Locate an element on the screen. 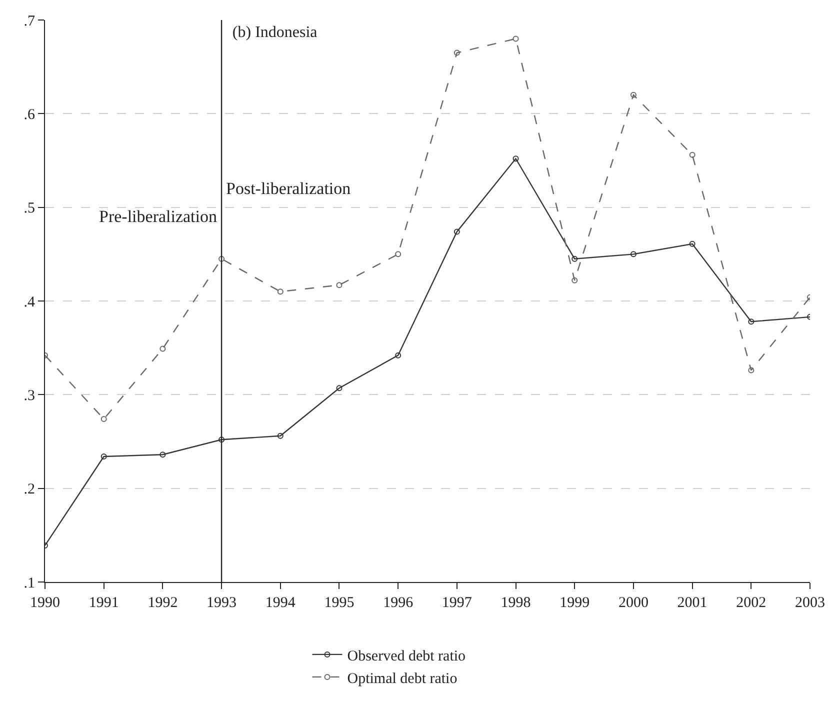  y-tick-label: .7 is located at coordinates (30, 21).